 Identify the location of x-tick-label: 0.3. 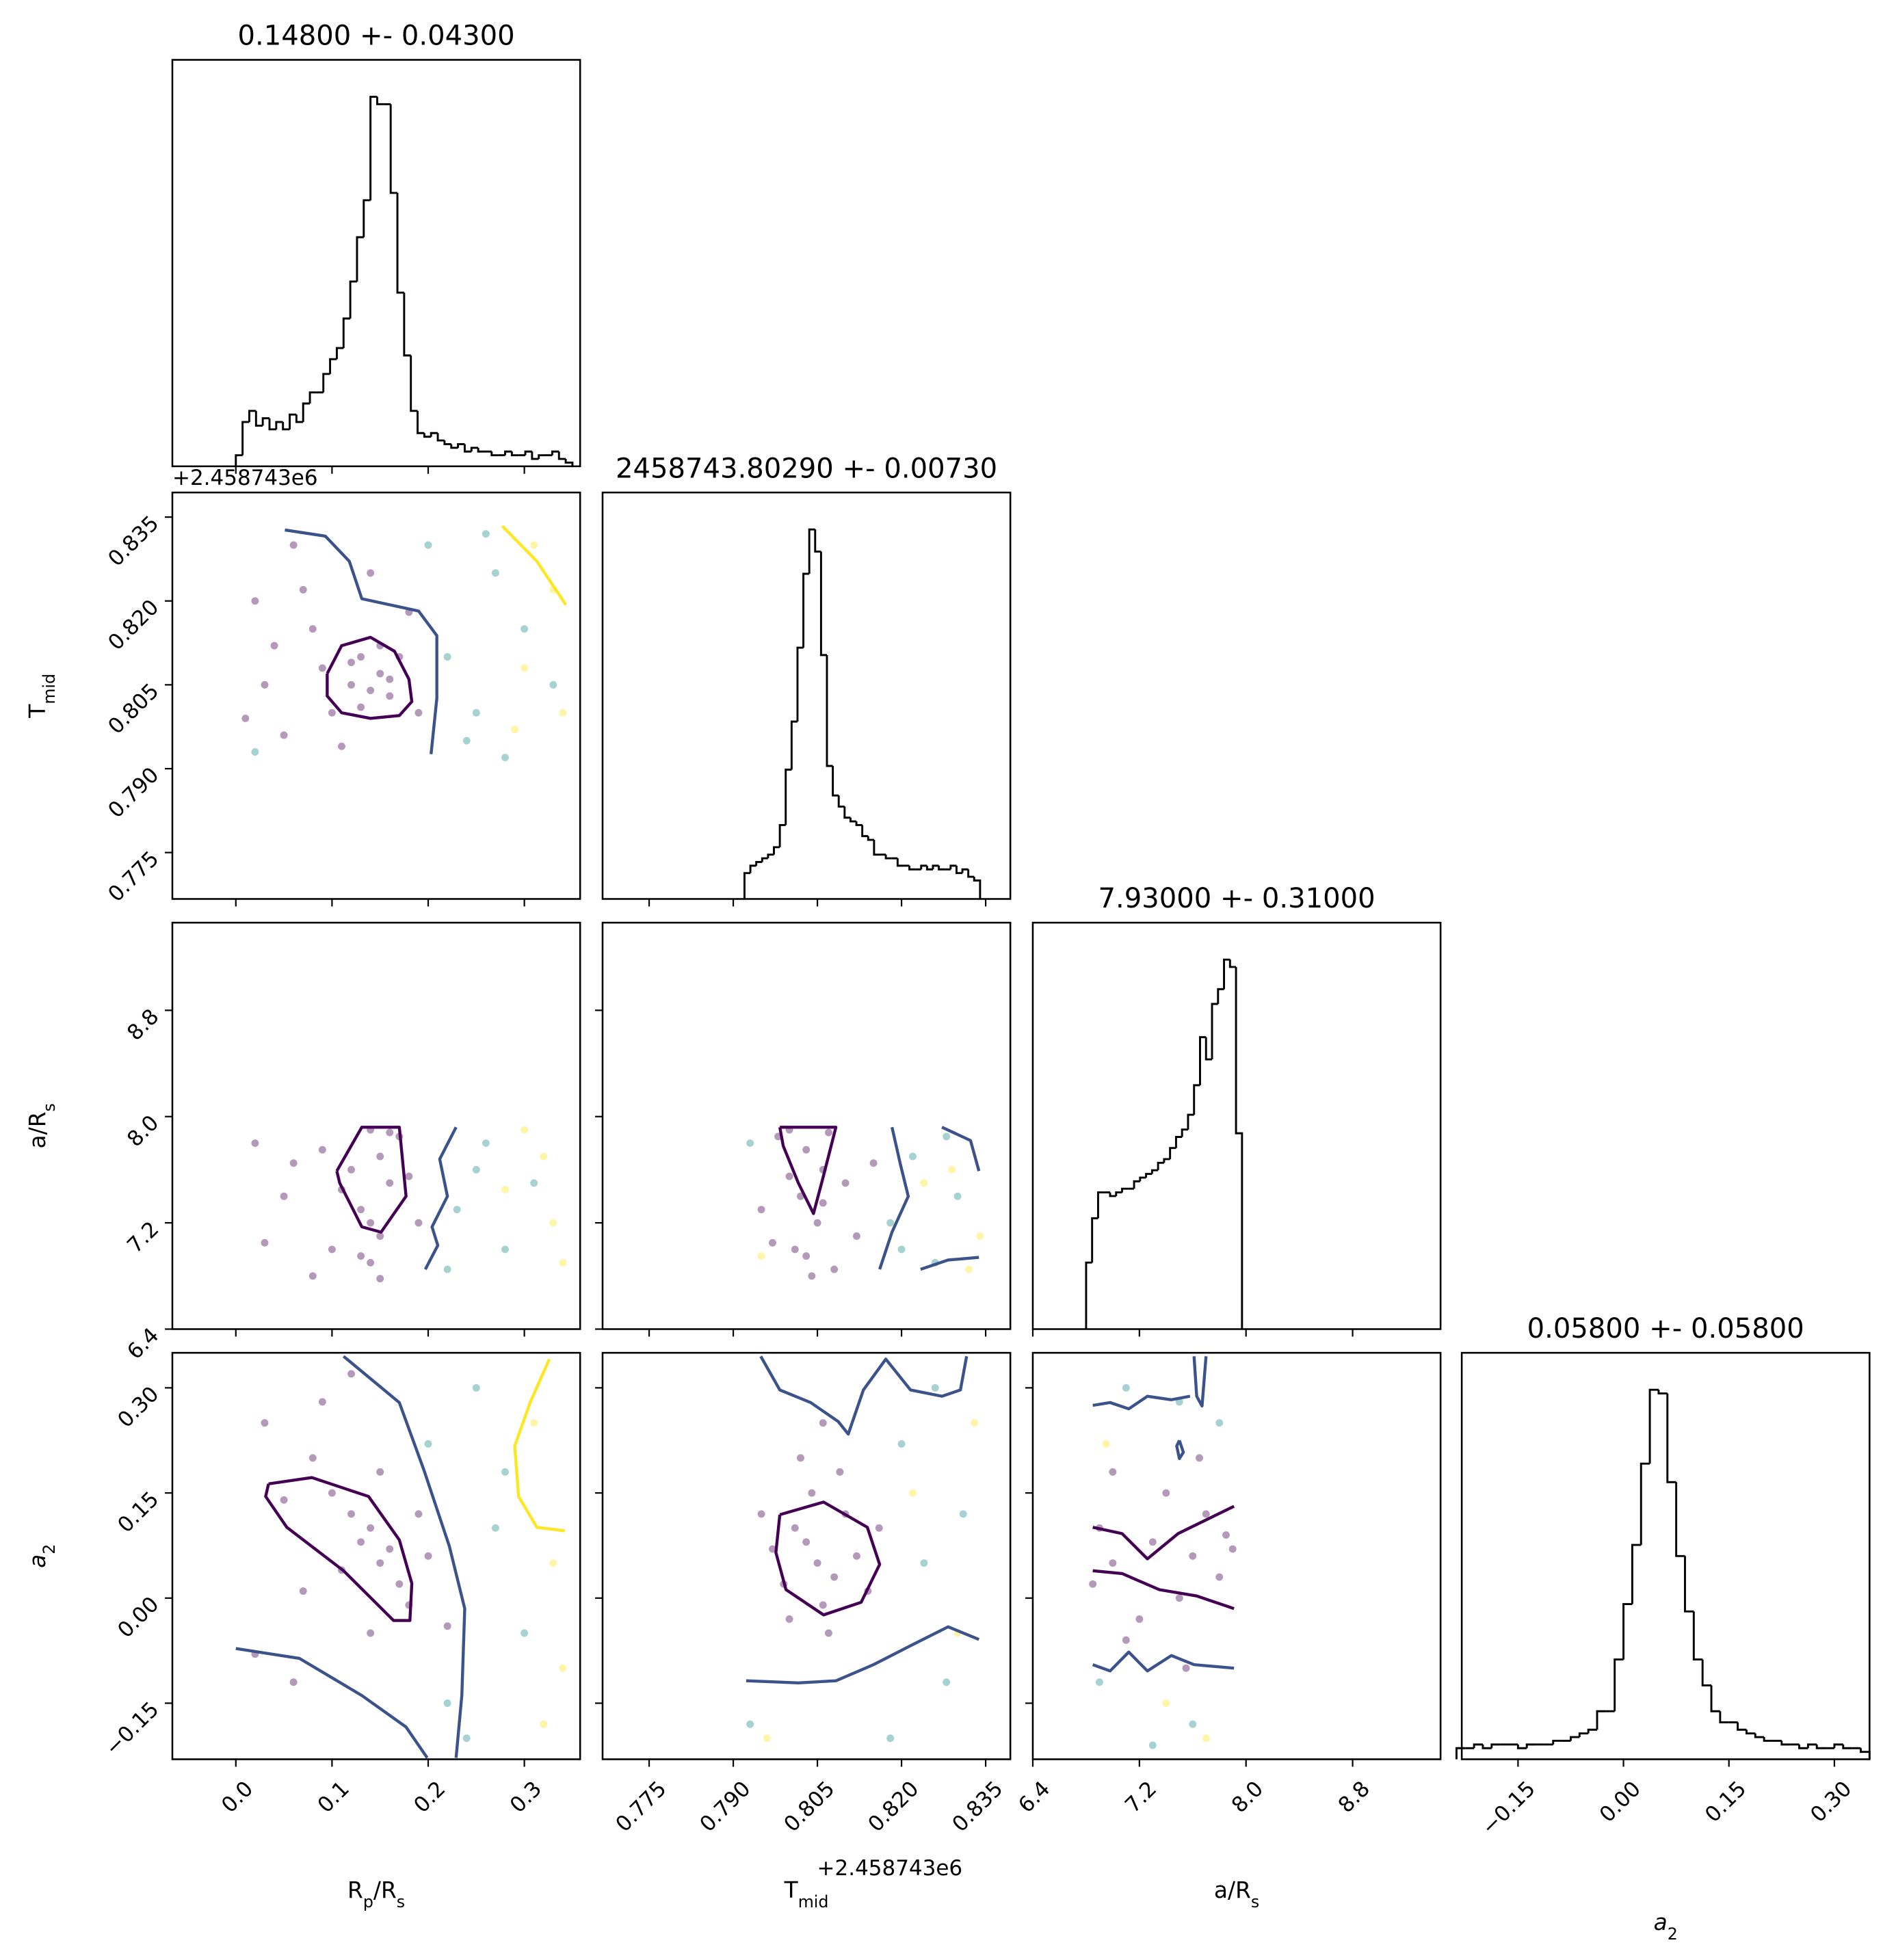
(526, 1797).